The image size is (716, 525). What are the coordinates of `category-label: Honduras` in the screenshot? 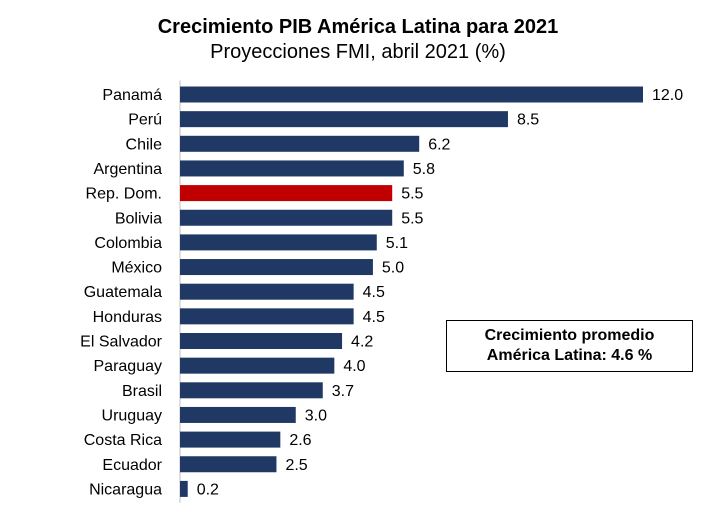 It's located at (127, 317).